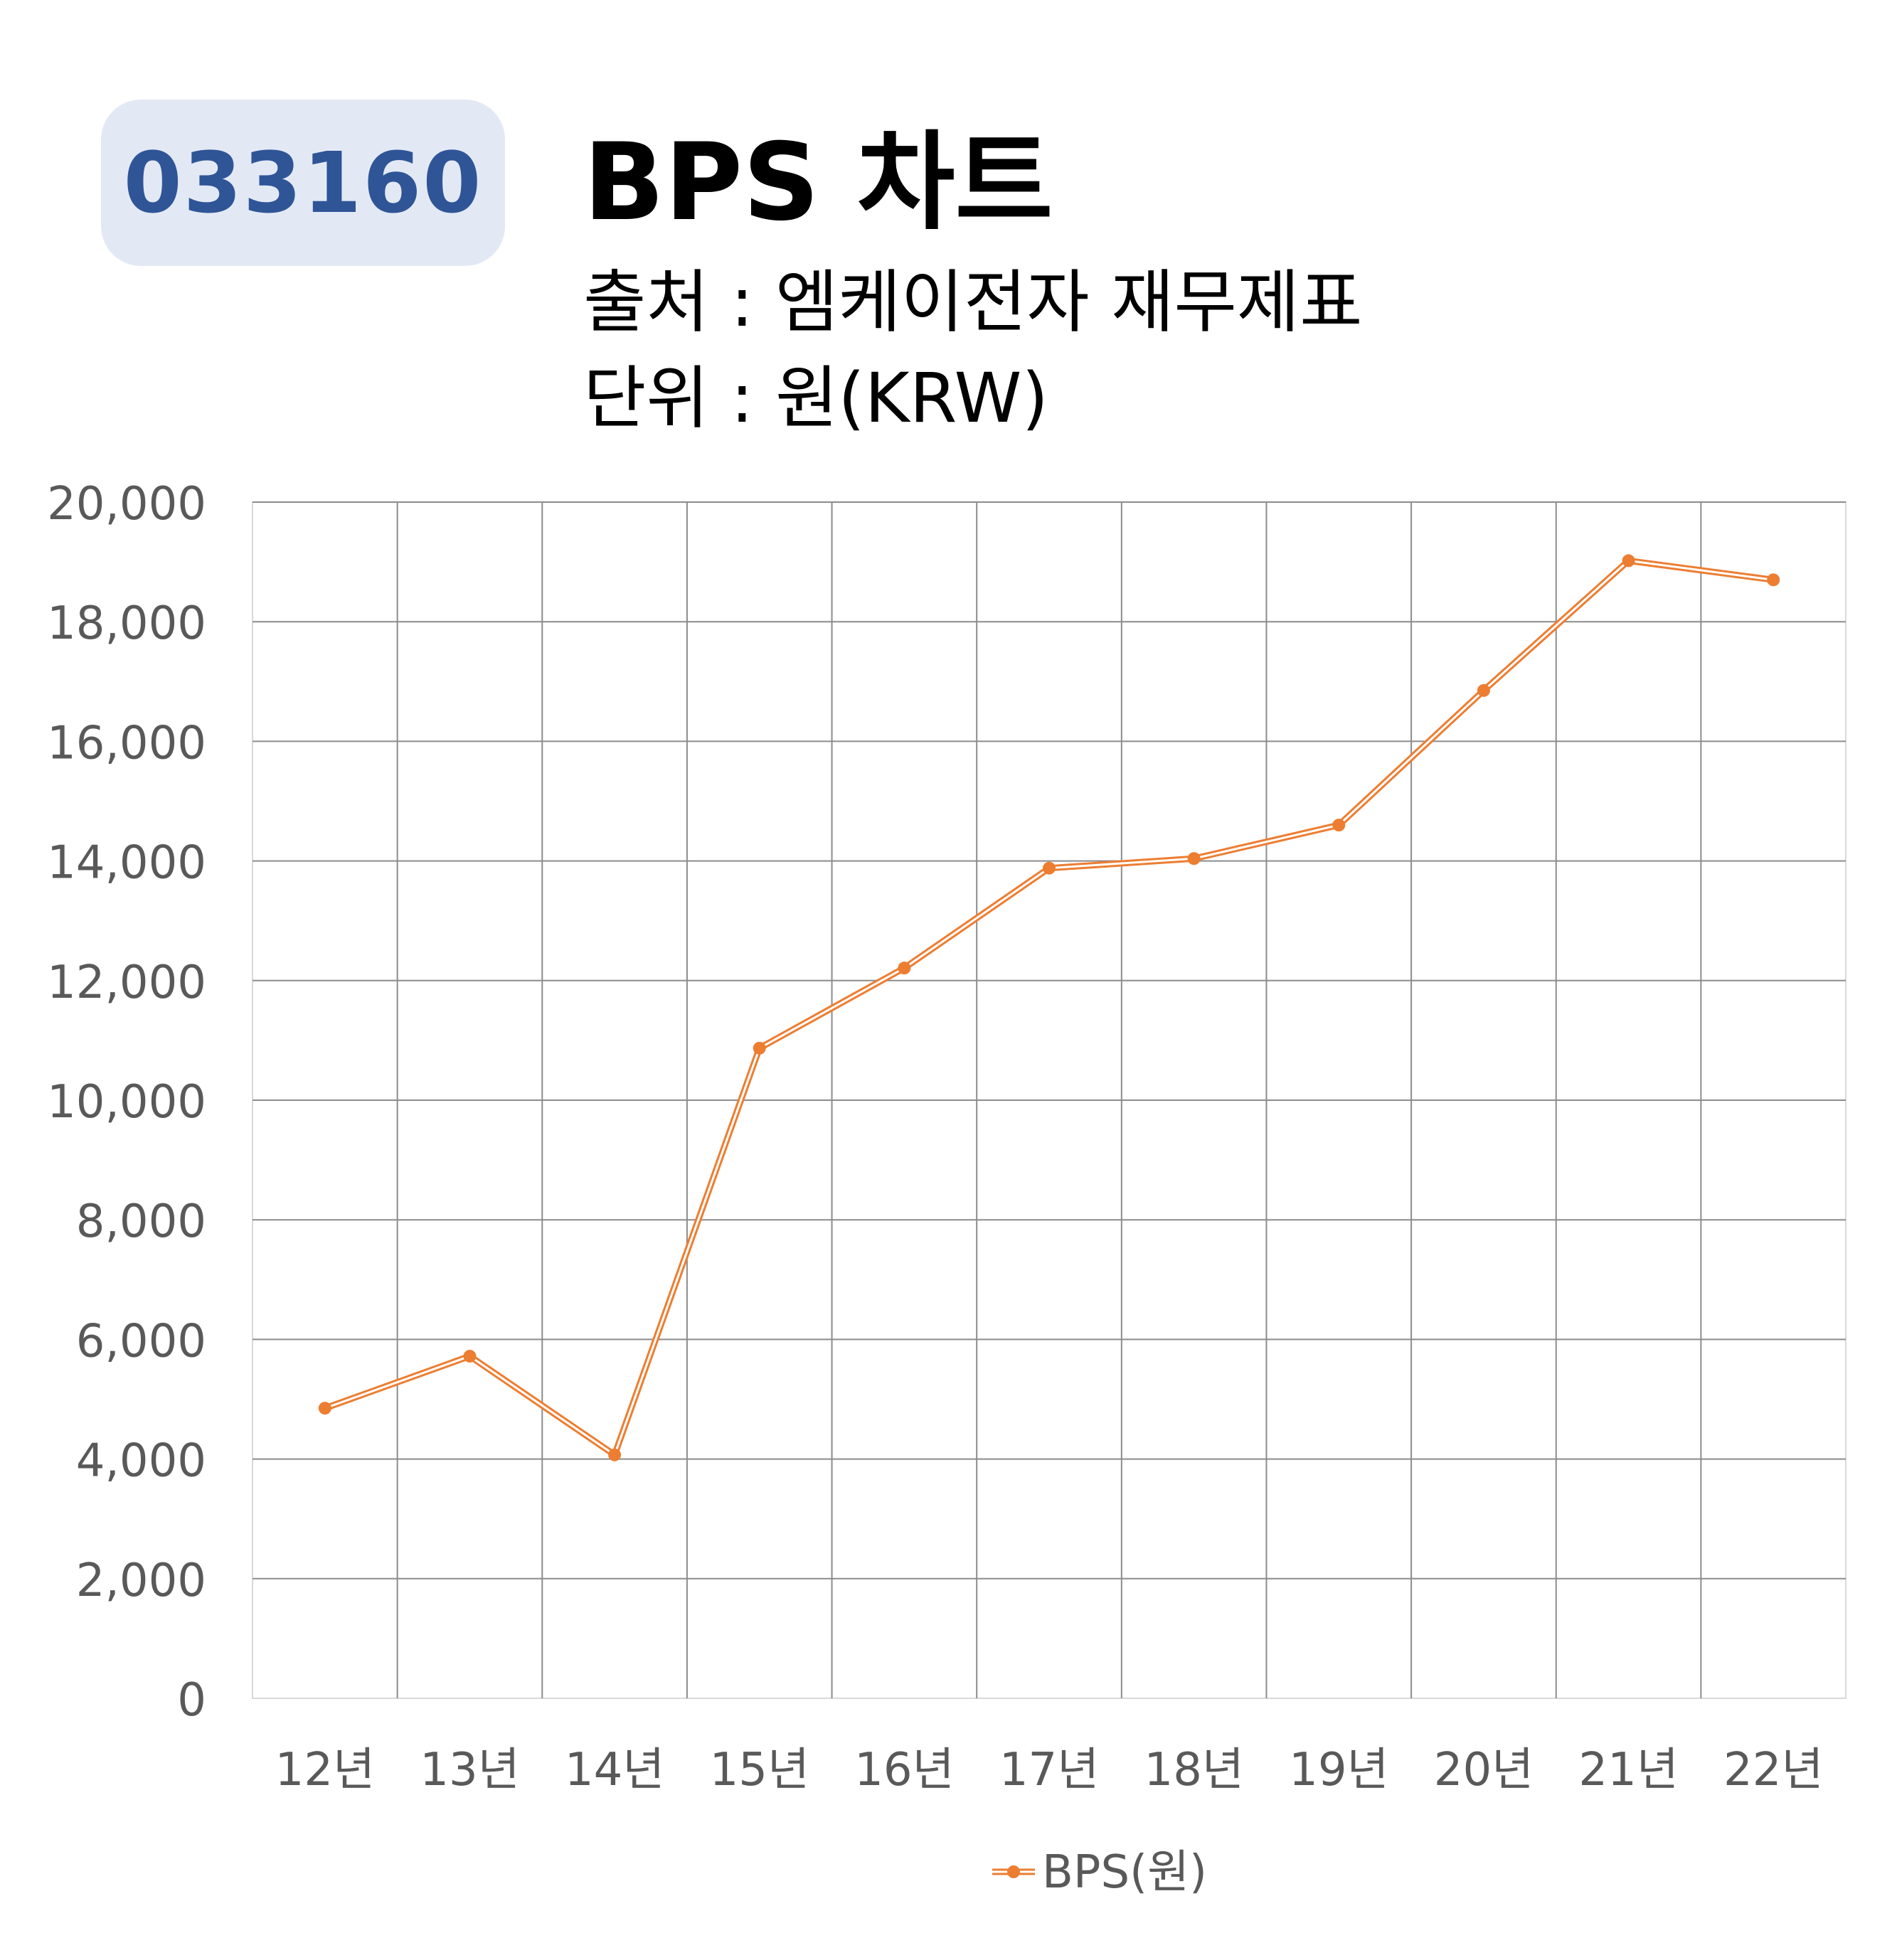  I want to click on y-tick-label: 2,000, so click(141, 1581).